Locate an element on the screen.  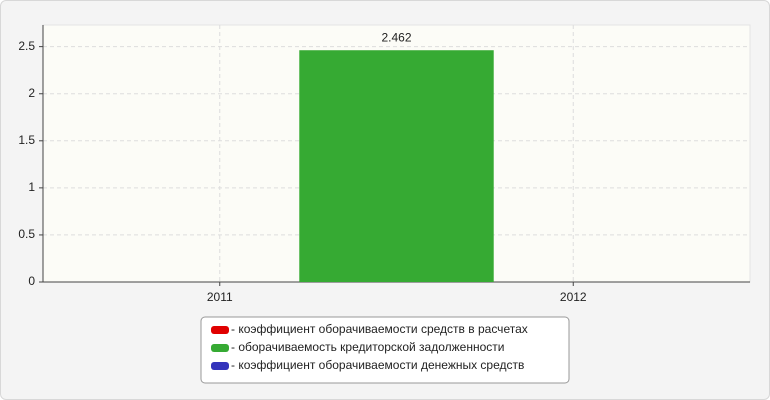
y-tick-label: 1 is located at coordinates (31, 187).